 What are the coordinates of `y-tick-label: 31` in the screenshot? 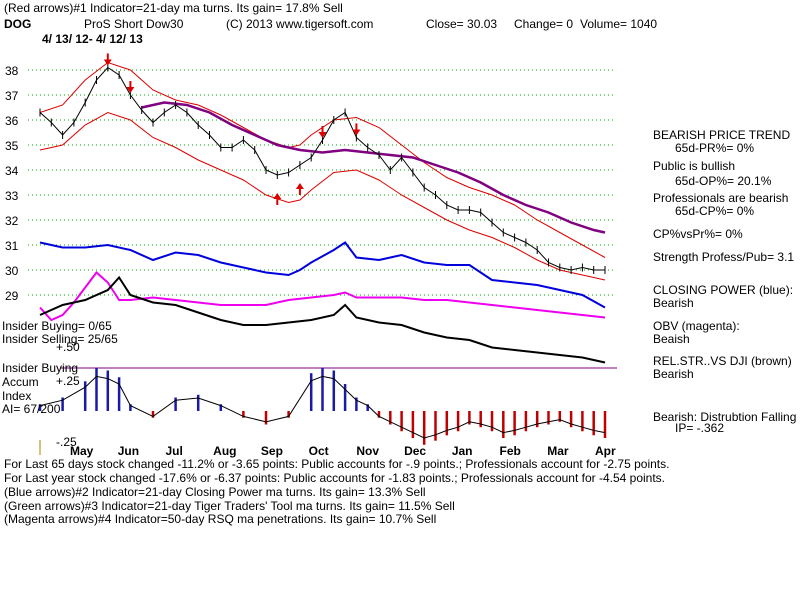 It's located at (12, 246).